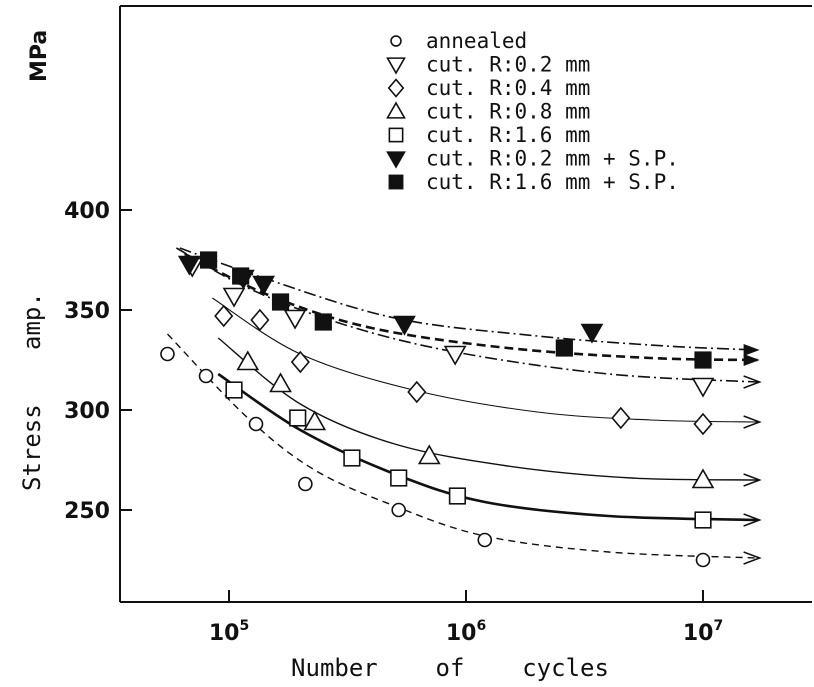 The image size is (814, 687). I want to click on legend-label-cut-r-0-2-mm-s-p: cut. R:0.2 mm + S.P., so click(552, 159).